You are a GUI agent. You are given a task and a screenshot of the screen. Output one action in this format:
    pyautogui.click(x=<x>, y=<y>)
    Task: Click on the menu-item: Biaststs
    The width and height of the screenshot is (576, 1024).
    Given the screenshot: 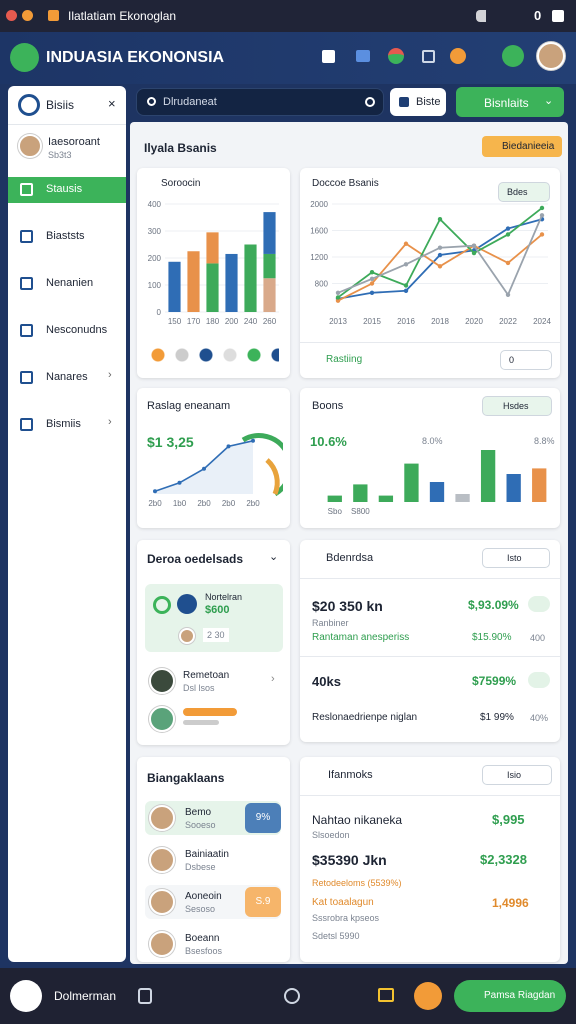 What is the action you would take?
    pyautogui.click(x=65, y=236)
    